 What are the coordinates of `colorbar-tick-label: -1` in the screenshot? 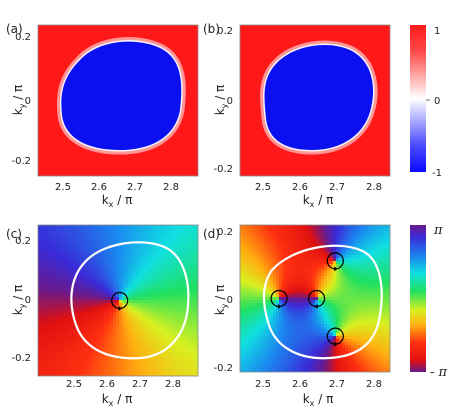 It's located at (437, 173).